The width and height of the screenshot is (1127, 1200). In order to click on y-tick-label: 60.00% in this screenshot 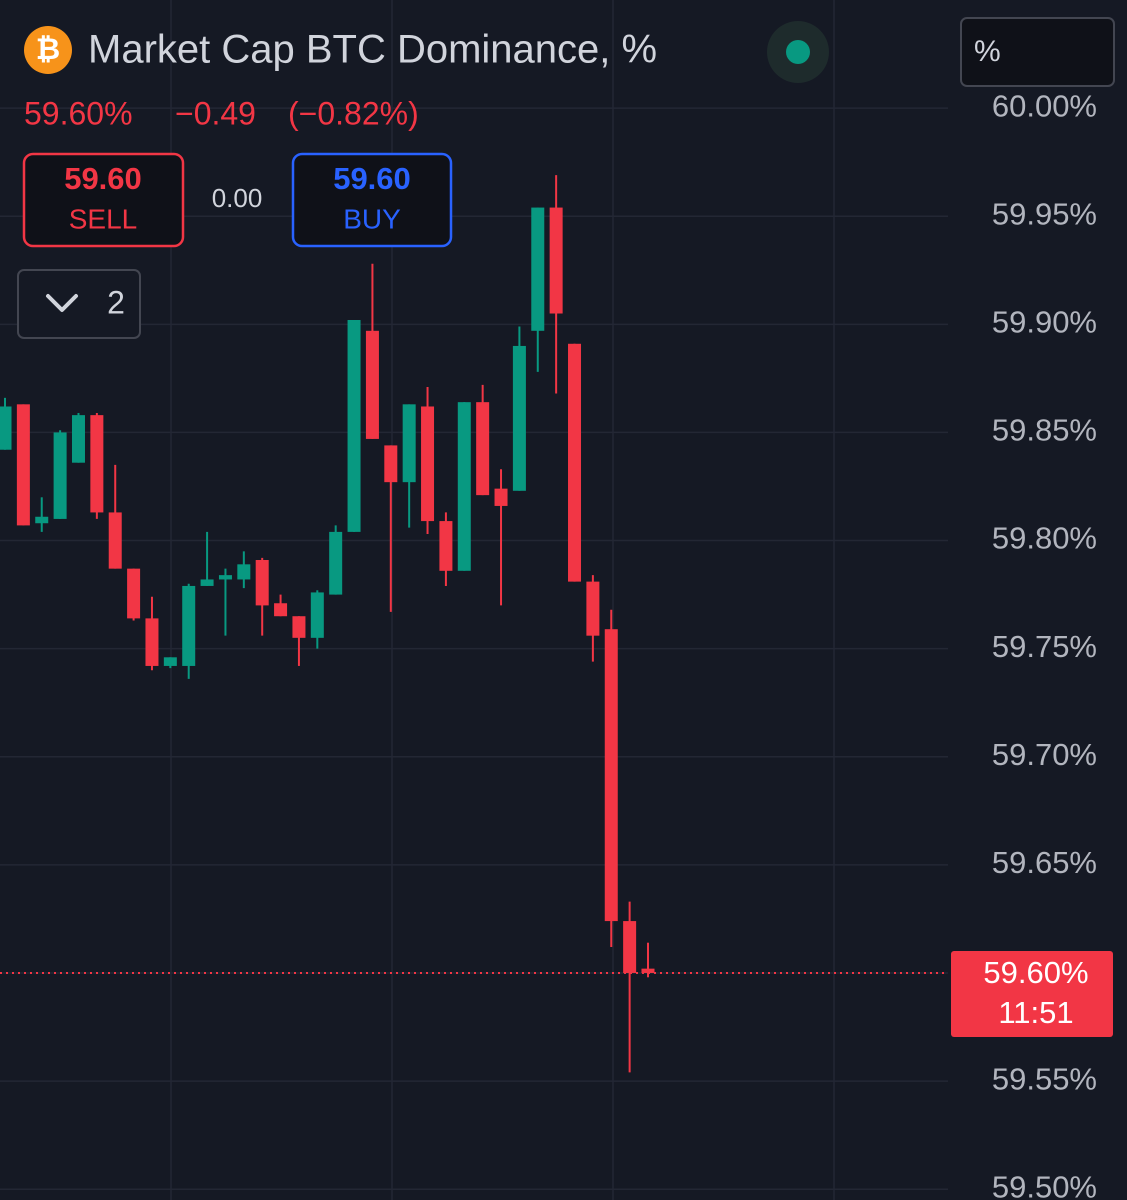, I will do `click(1044, 105)`.